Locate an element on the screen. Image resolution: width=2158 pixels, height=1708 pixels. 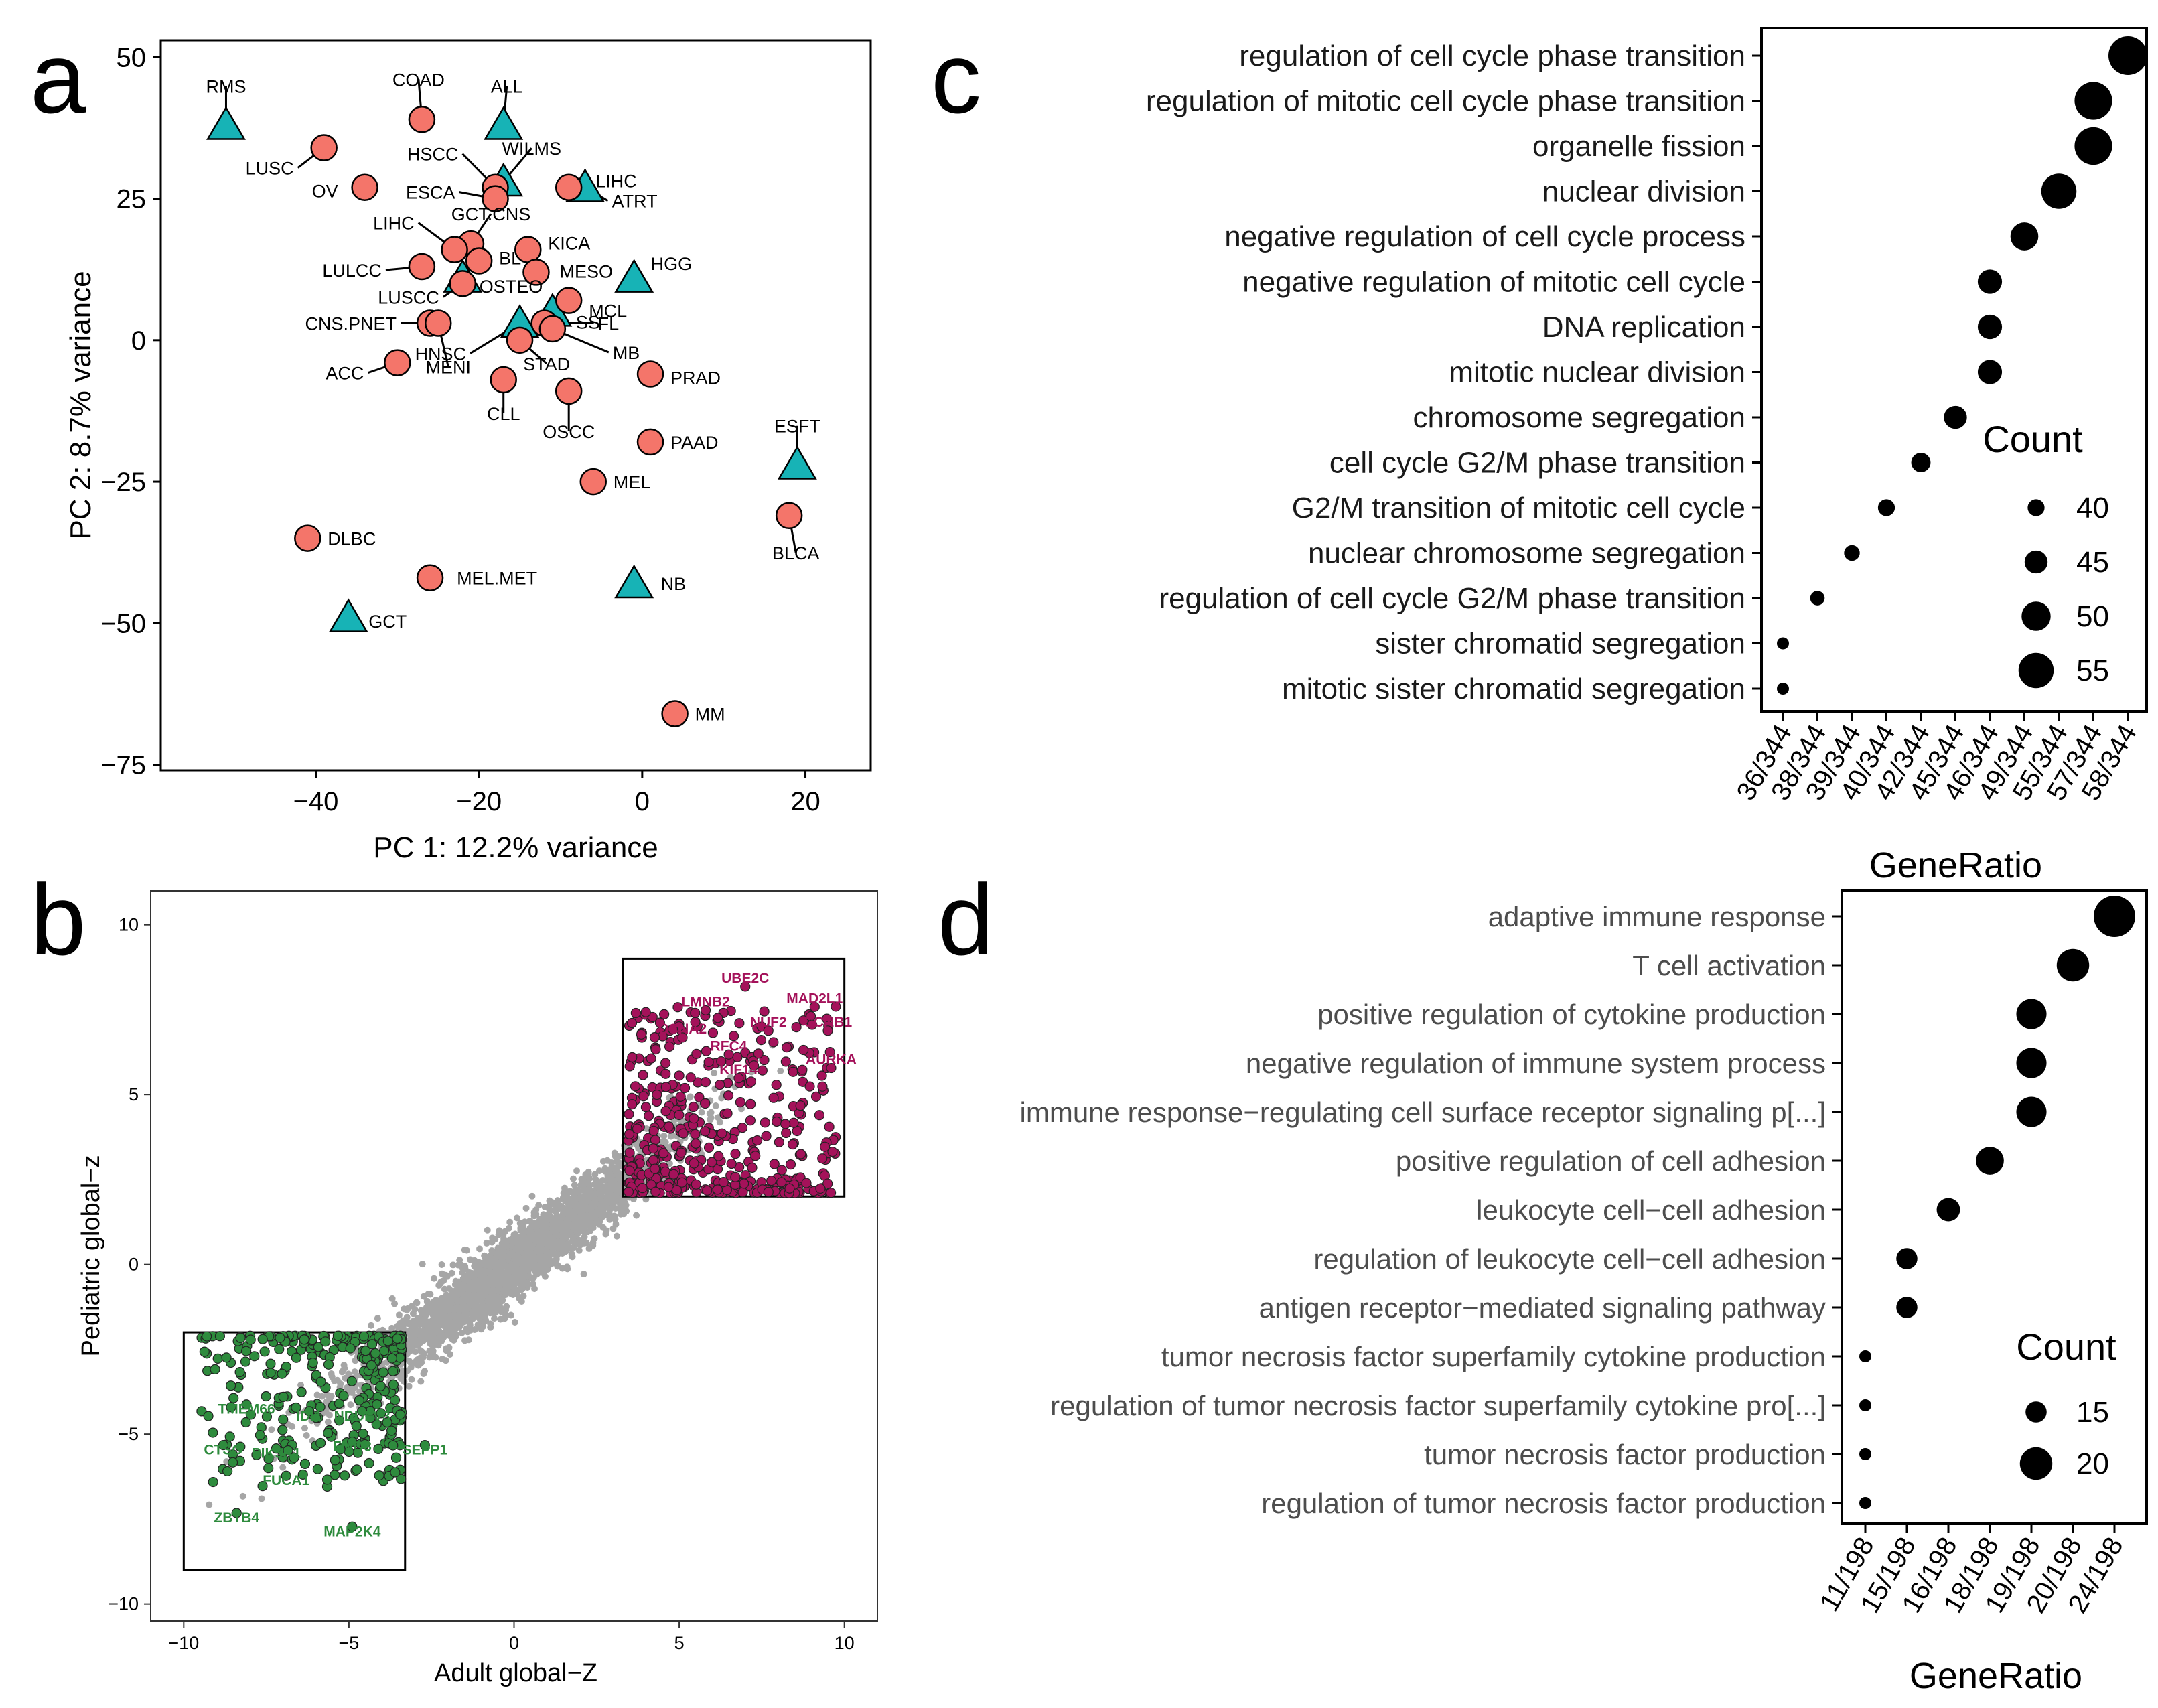
down-labeled-point is located at coordinates (276, 1448).